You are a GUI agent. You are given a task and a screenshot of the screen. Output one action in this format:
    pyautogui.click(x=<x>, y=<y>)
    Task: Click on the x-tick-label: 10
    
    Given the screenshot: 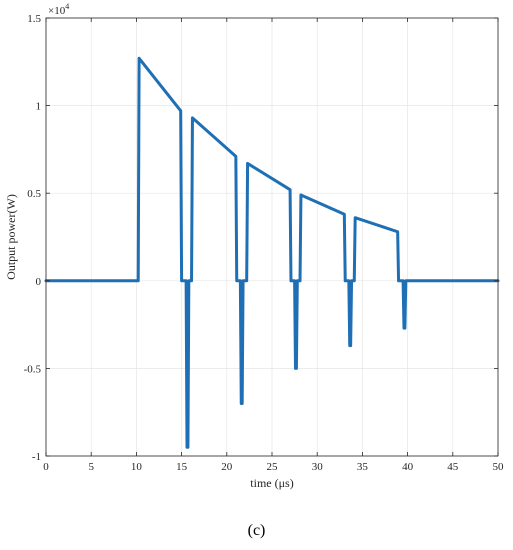 What is the action you would take?
    pyautogui.click(x=137, y=467)
    